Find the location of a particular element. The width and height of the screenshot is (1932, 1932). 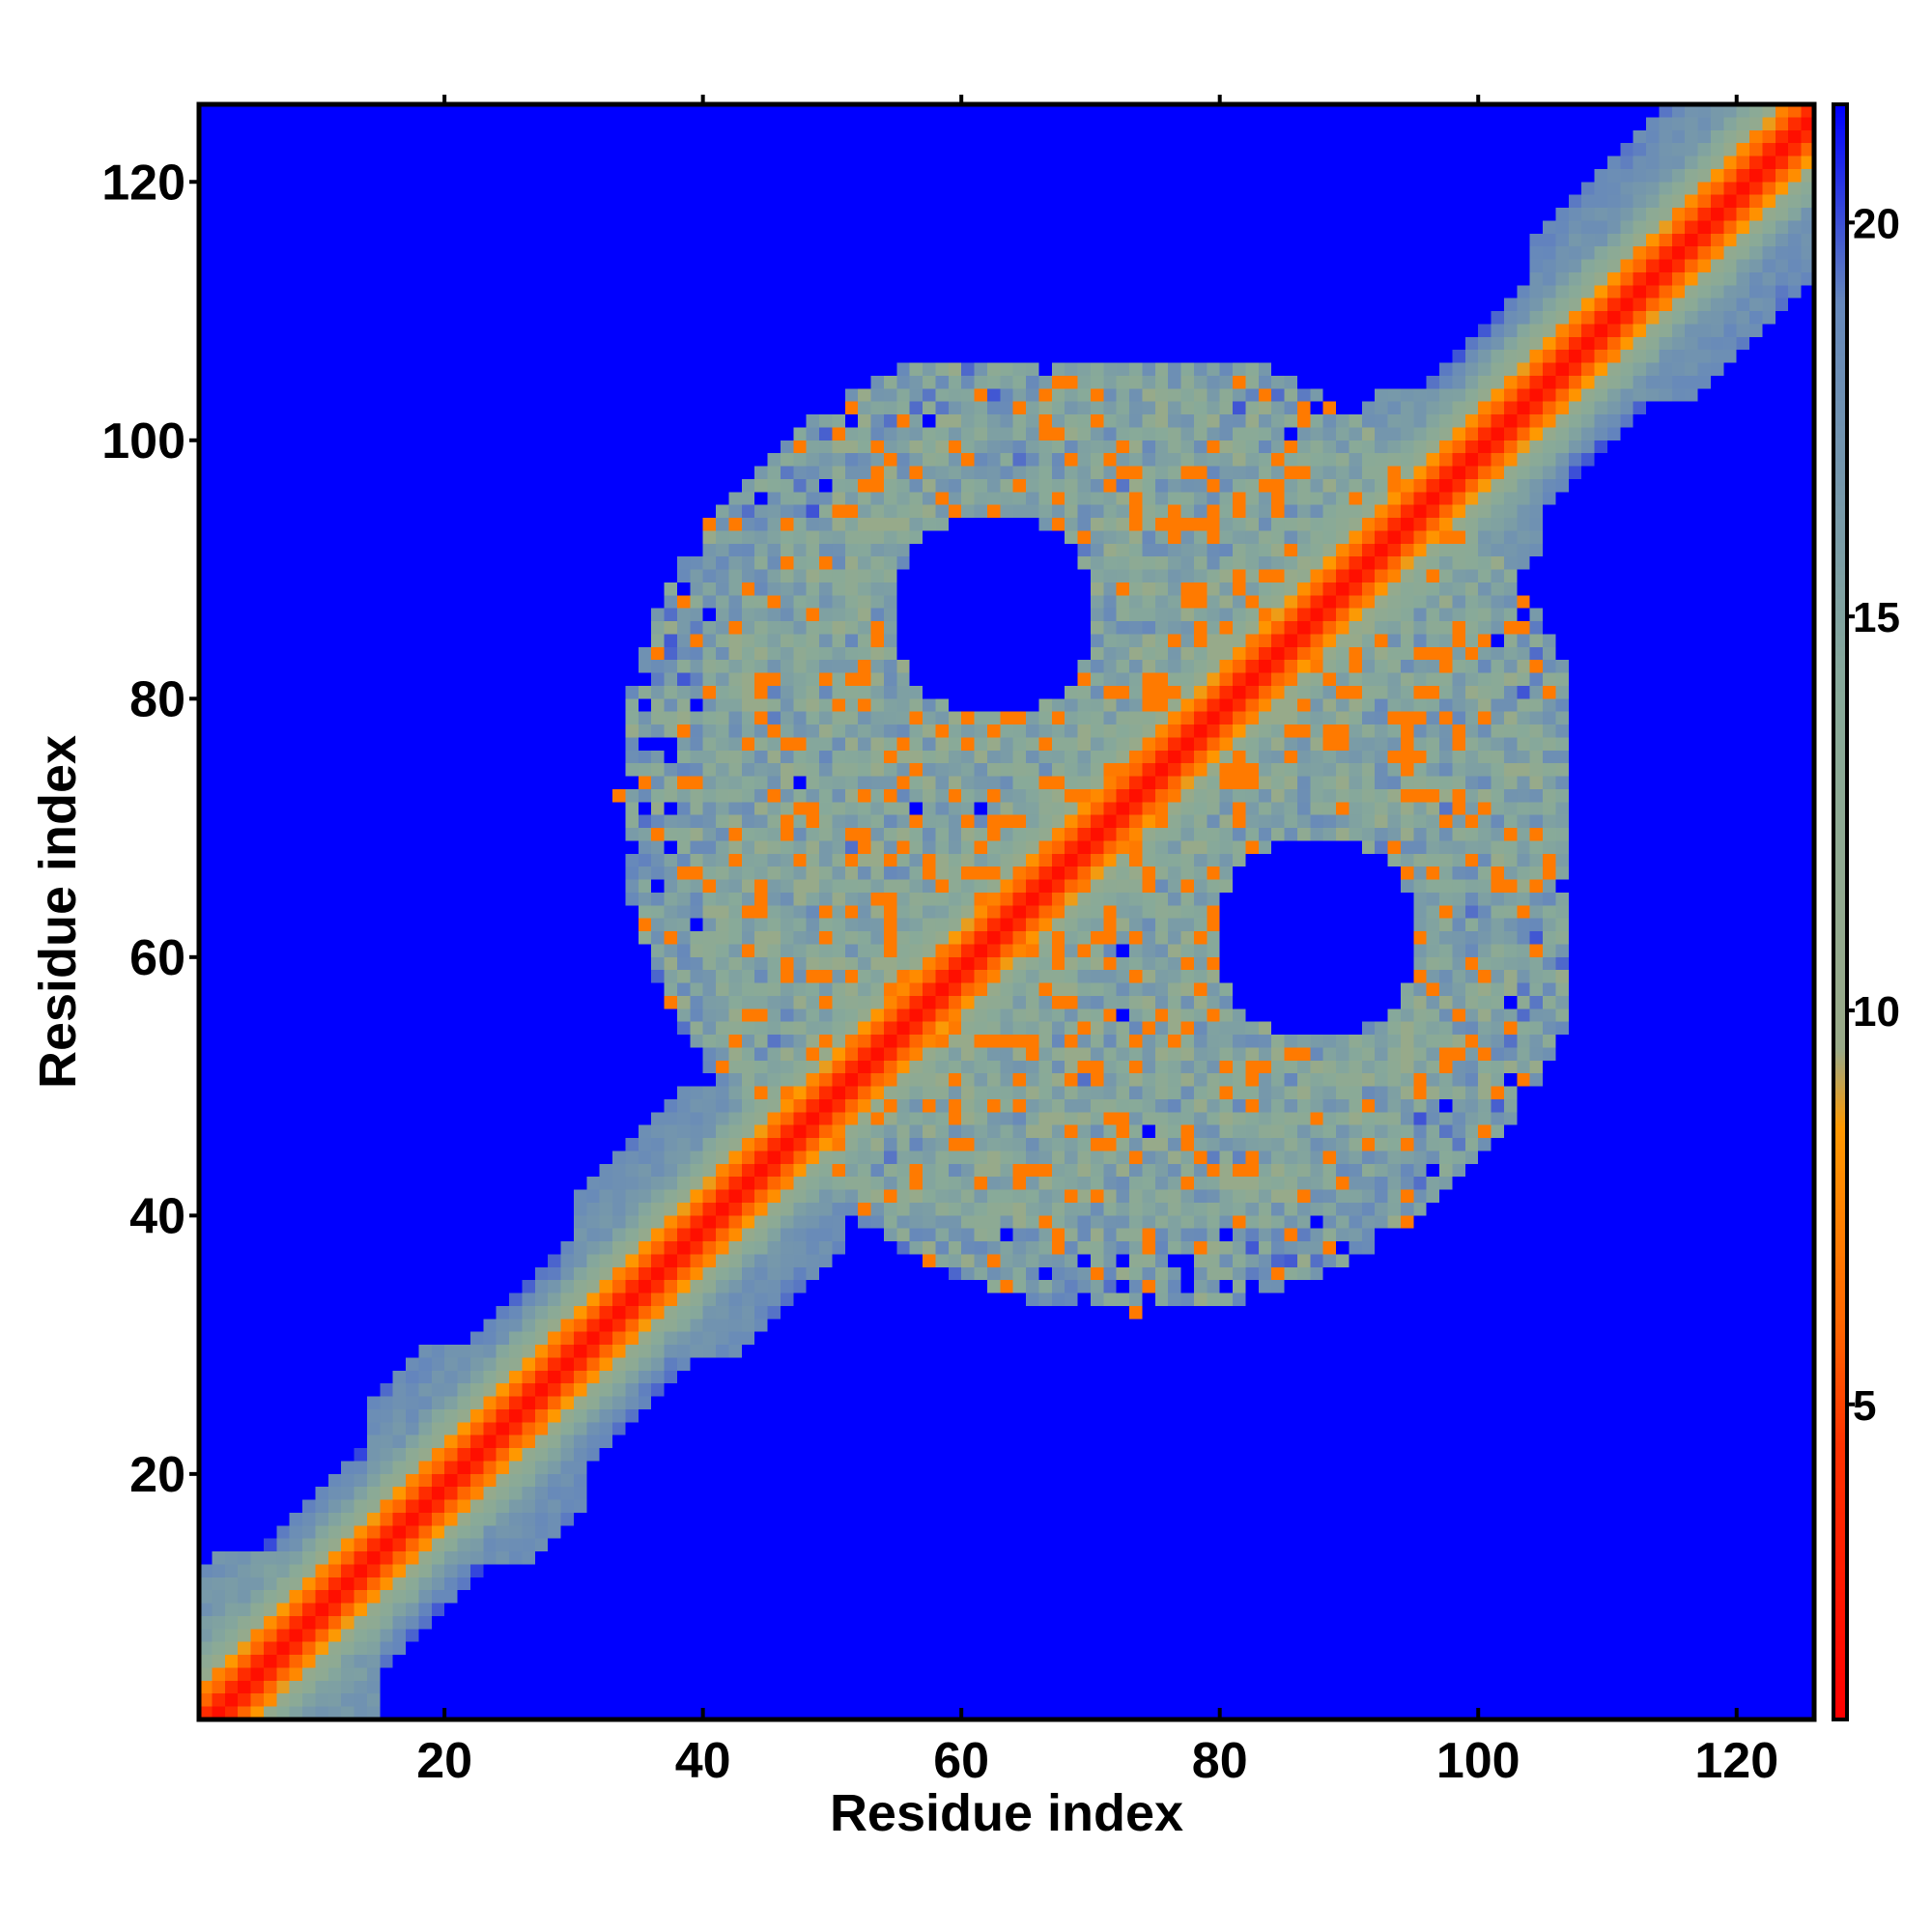

y-tick-label: 80 is located at coordinates (157, 699).